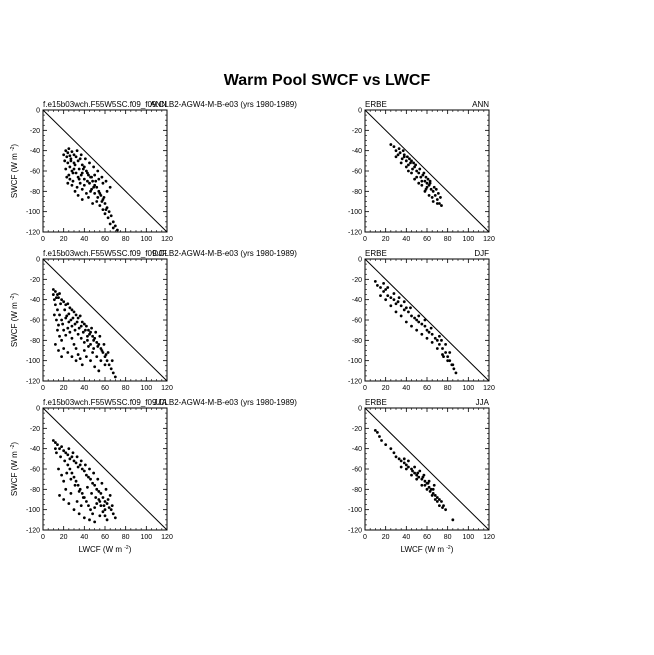  Describe the element at coordinates (126, 537) in the screenshot. I see `x-tick-label: 80` at that location.